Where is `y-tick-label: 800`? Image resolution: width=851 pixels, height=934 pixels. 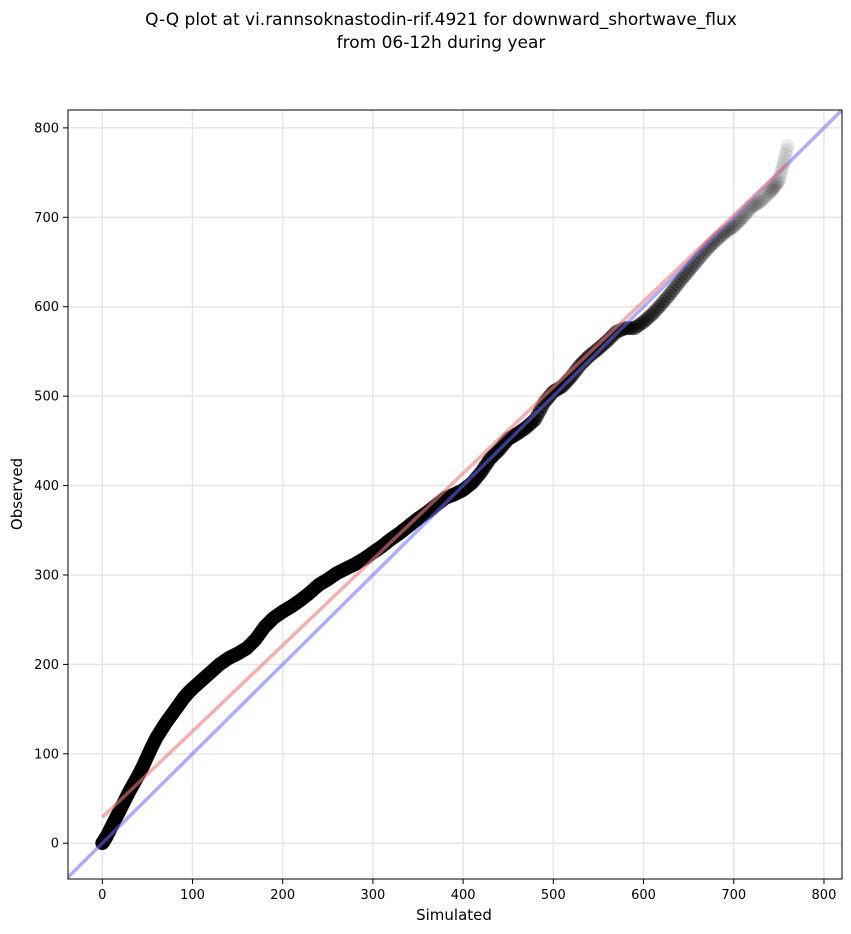 y-tick-label: 800 is located at coordinates (46, 128).